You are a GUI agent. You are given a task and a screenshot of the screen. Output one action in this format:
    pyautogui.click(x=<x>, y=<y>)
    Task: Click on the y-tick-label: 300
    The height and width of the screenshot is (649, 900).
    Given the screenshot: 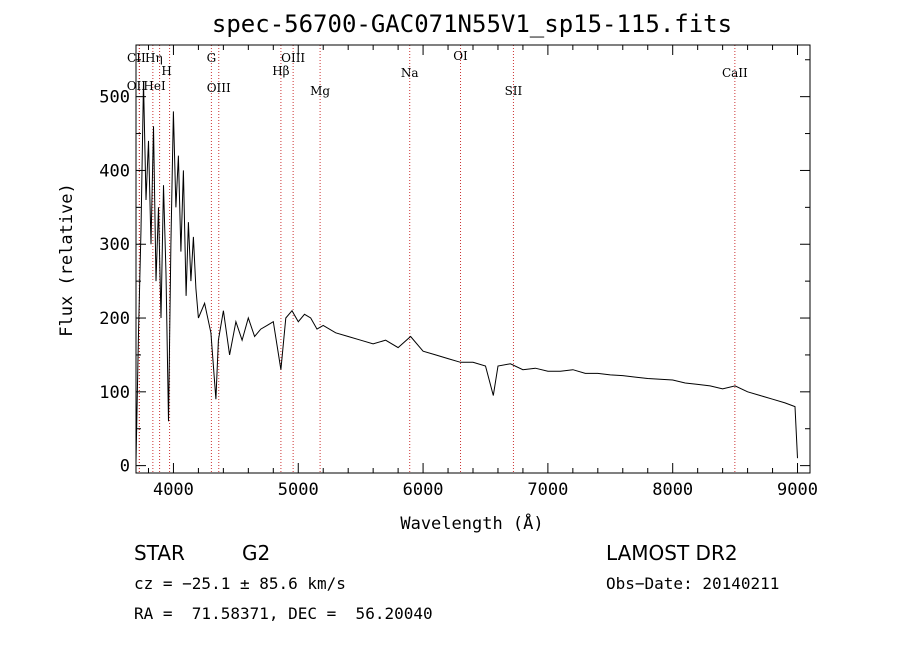 What is the action you would take?
    pyautogui.click(x=114, y=245)
    